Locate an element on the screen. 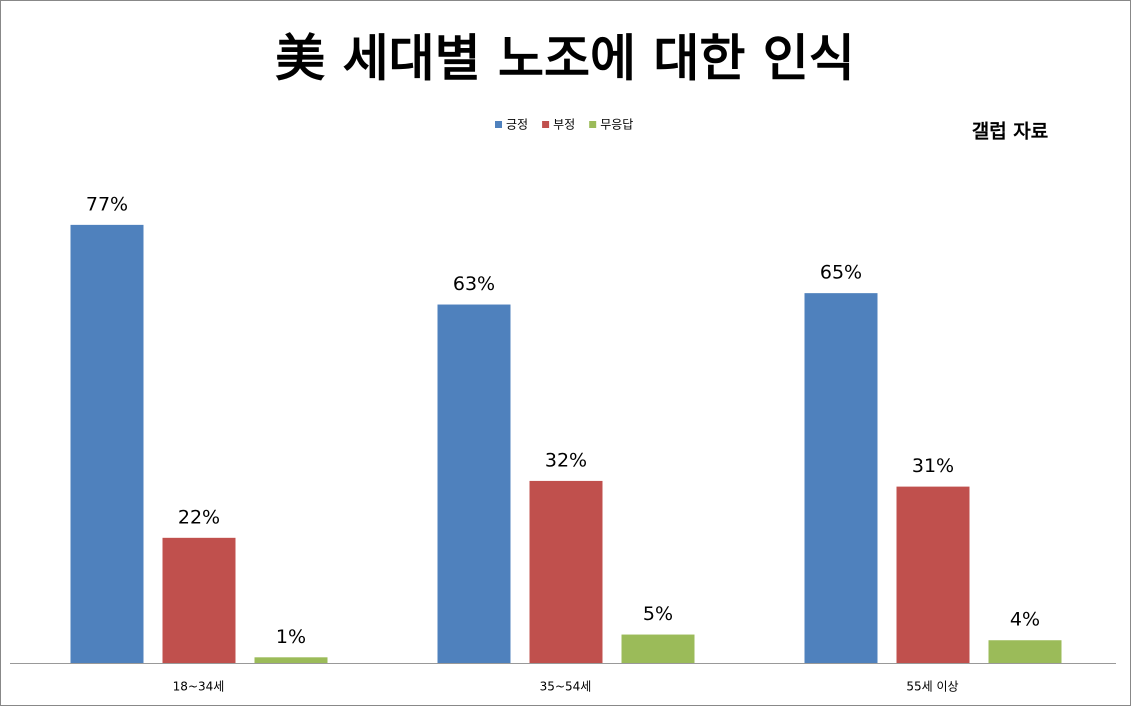 The height and width of the screenshot is (706, 1131). legend-label: 긍정 is located at coordinates (517, 125).